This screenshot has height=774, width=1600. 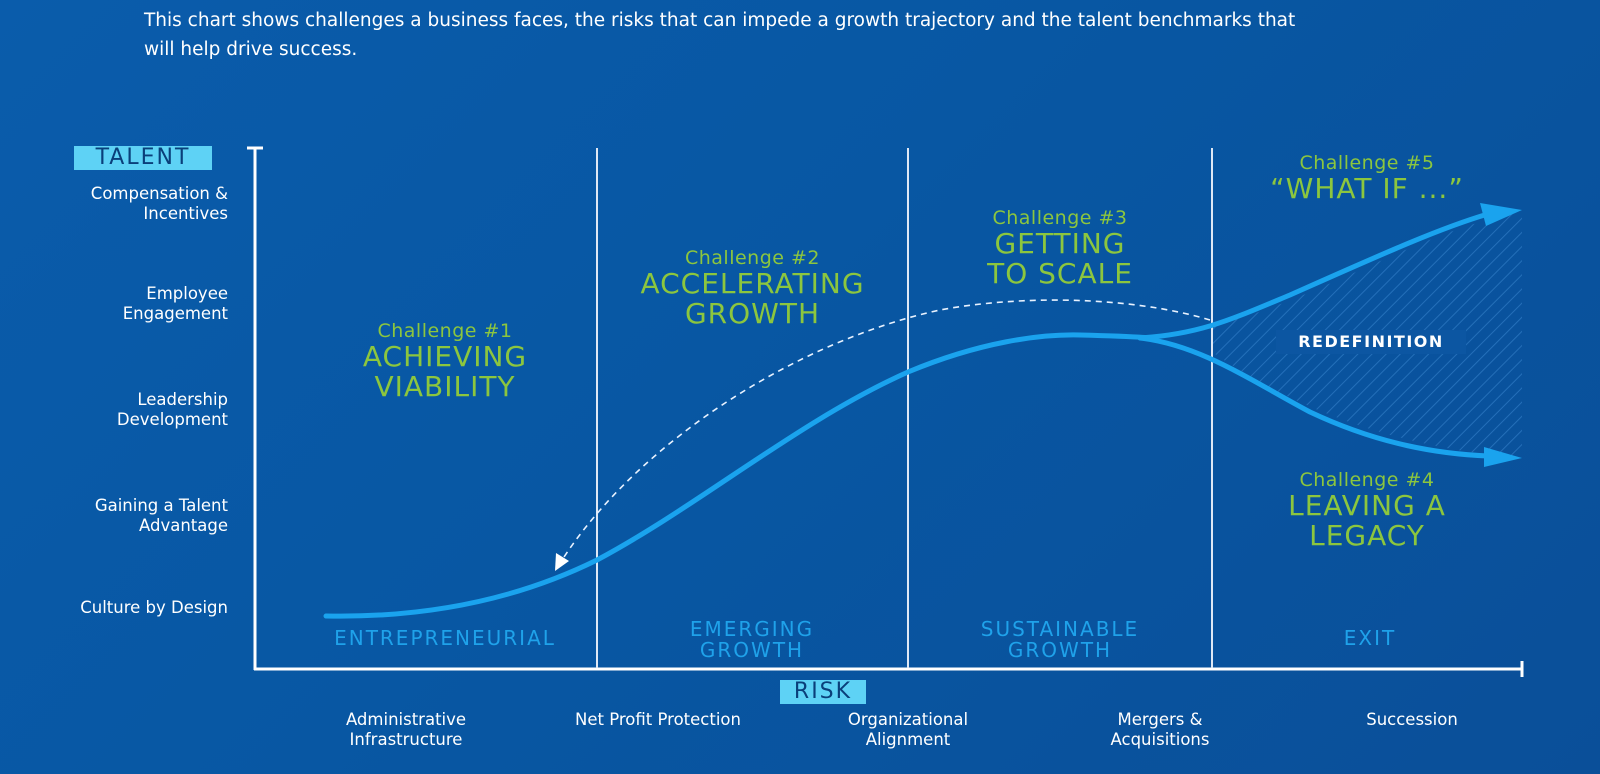 What do you see at coordinates (154, 607) in the screenshot?
I see `y-label-culture: Culture by Design` at bounding box center [154, 607].